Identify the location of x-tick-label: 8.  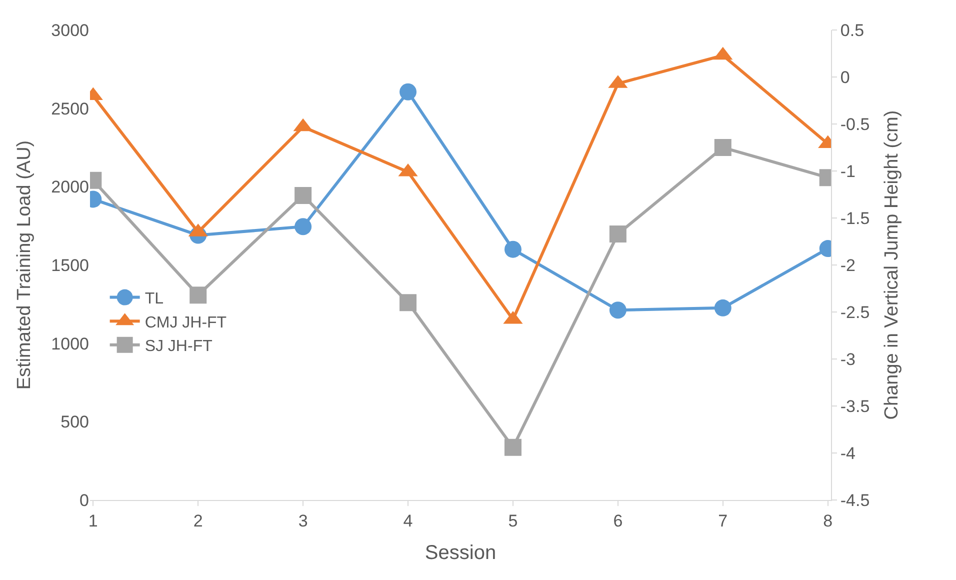
(828, 520).